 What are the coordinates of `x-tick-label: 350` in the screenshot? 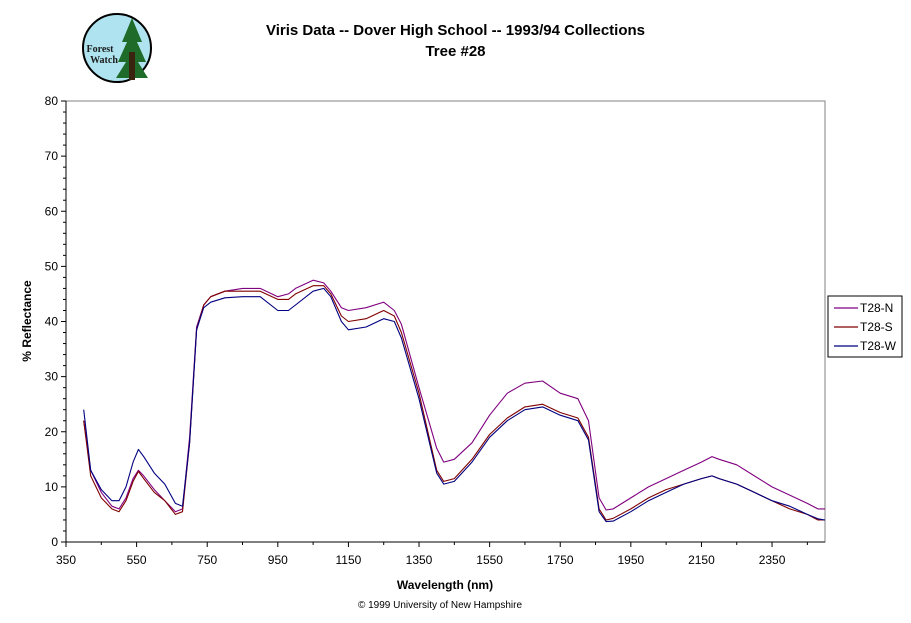 It's located at (66, 560).